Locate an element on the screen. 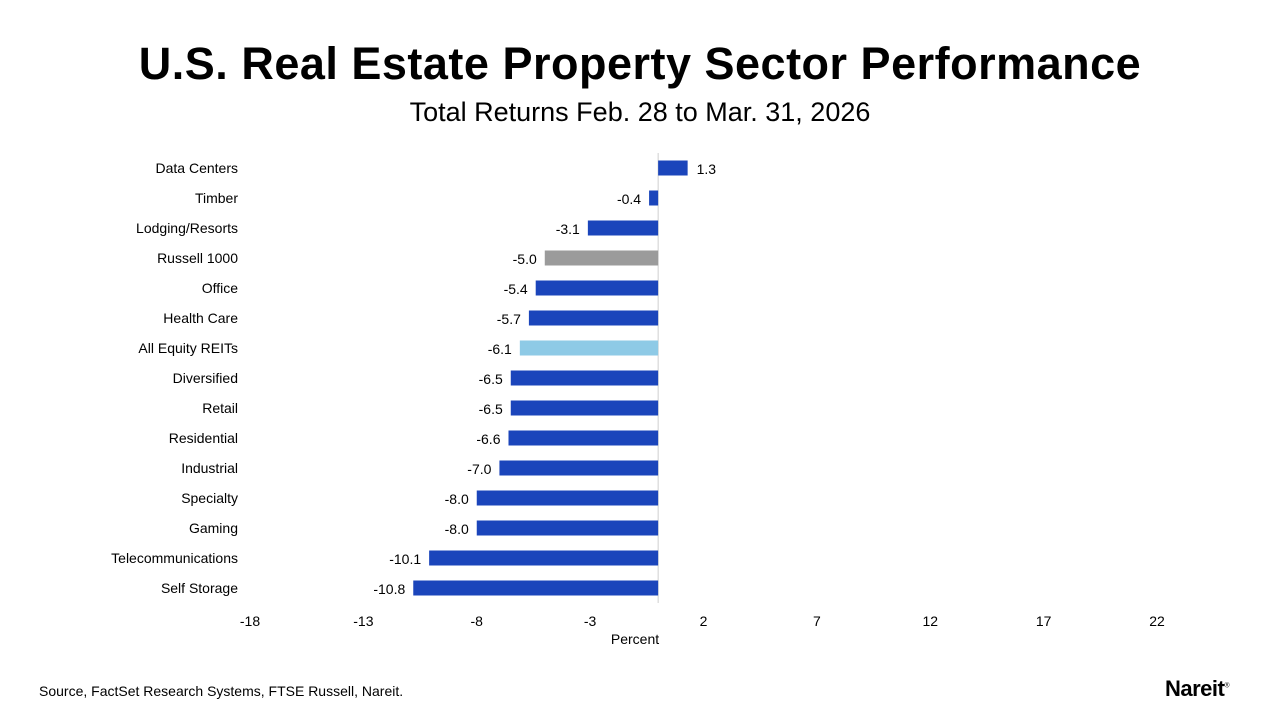  logo-text: Nareit is located at coordinates (1195, 688).